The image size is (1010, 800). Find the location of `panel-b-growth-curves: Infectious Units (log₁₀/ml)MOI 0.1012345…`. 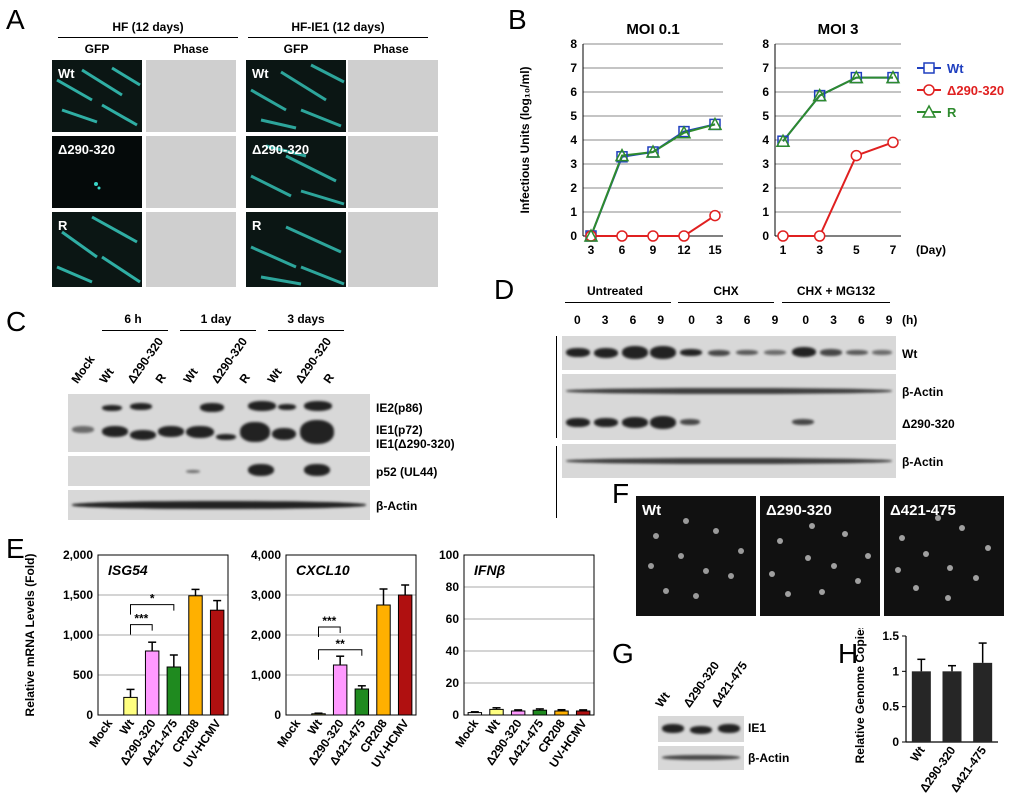

panel-b-growth-curves: Infectious Units (log₁₀/ml)MOI 0.1012345… is located at coordinates (761, 139).